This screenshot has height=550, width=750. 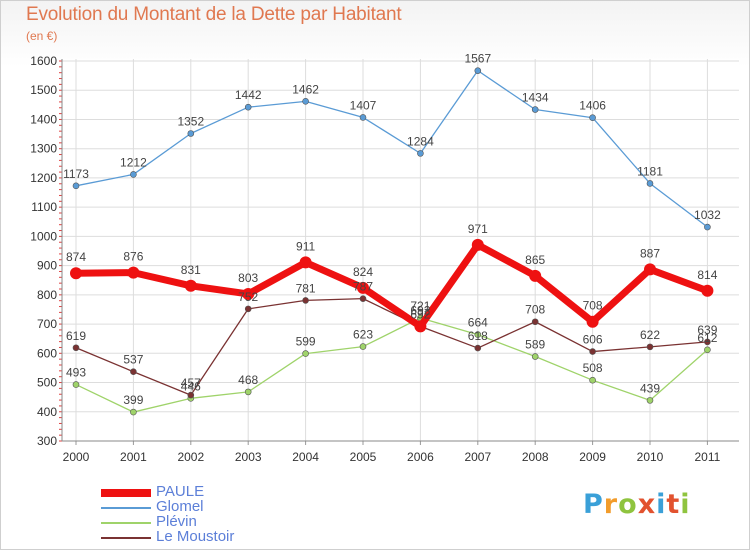 I want to click on x-tick-label: 2000, so click(x=76, y=457).